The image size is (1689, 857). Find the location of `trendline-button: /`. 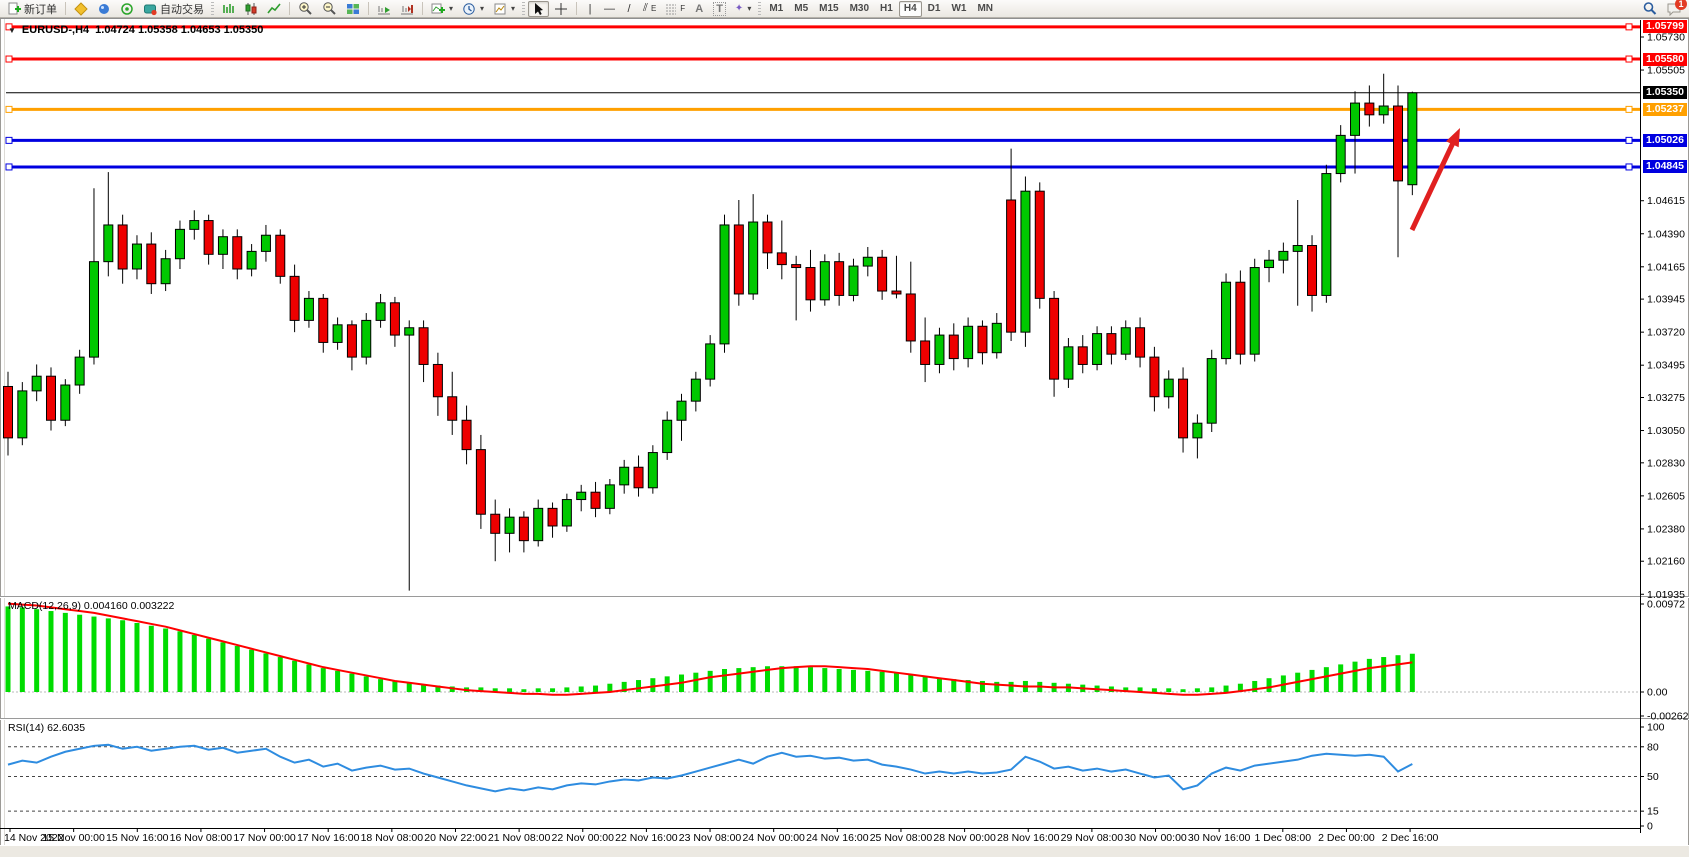

trendline-button: / is located at coordinates (629, 9).